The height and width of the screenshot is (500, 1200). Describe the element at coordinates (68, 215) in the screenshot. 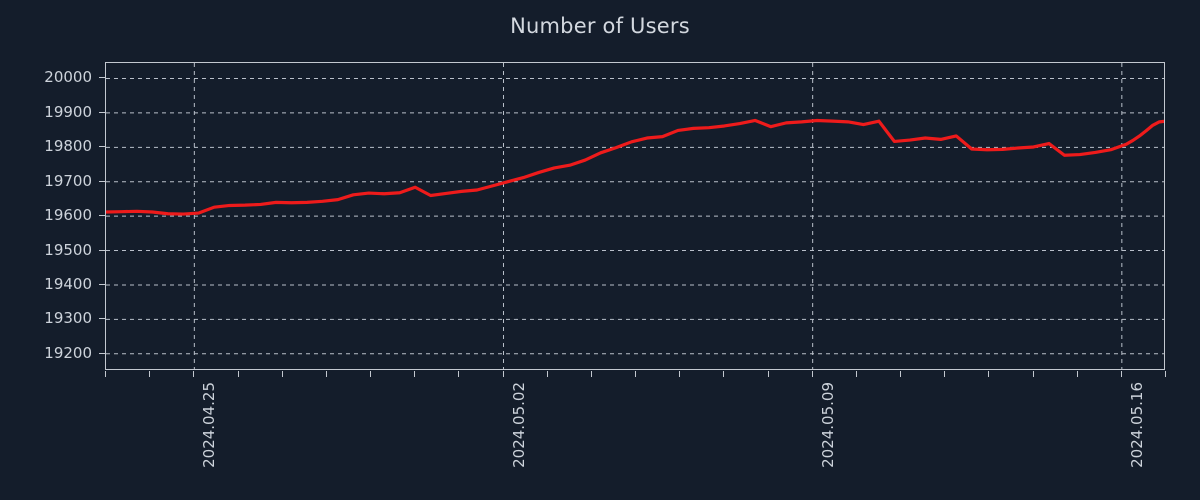

I see `y-axis-tick-label: 19600` at that location.